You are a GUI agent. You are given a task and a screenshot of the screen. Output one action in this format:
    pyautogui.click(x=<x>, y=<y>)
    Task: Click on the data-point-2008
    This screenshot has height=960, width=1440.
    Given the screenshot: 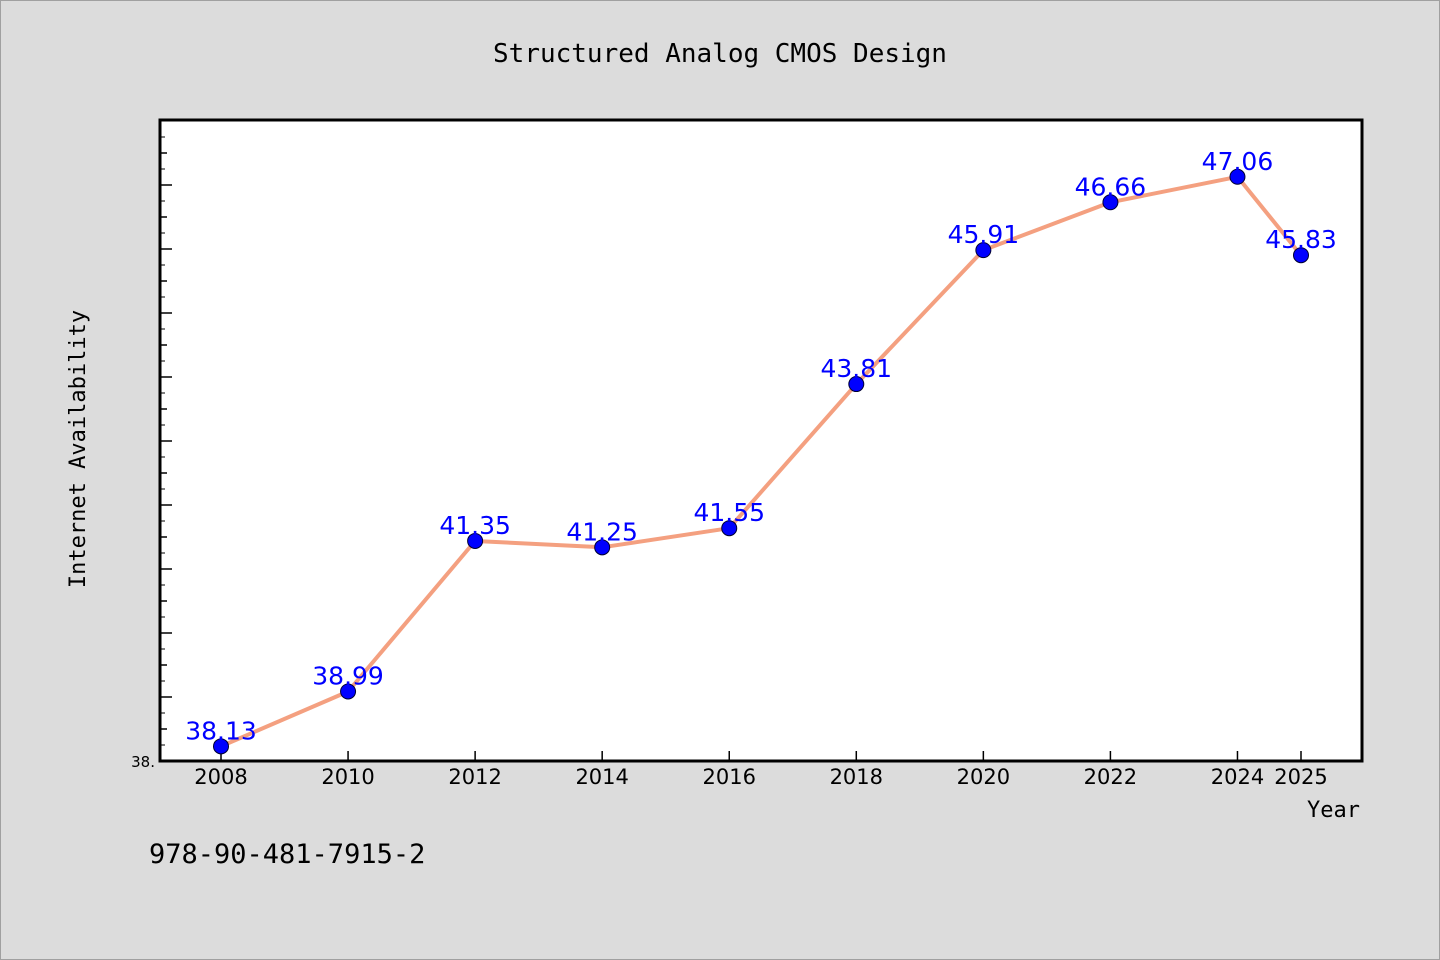 What is the action you would take?
    pyautogui.click(x=221, y=746)
    